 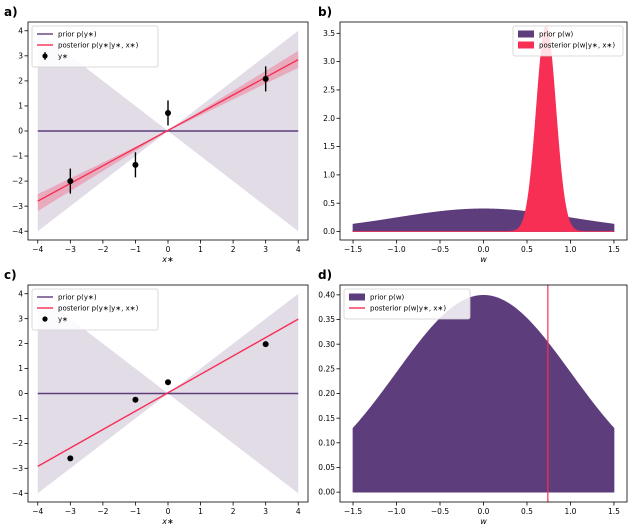 What do you see at coordinates (326, 319) in the screenshot?
I see `y-tick-label: 0.35` at bounding box center [326, 319].